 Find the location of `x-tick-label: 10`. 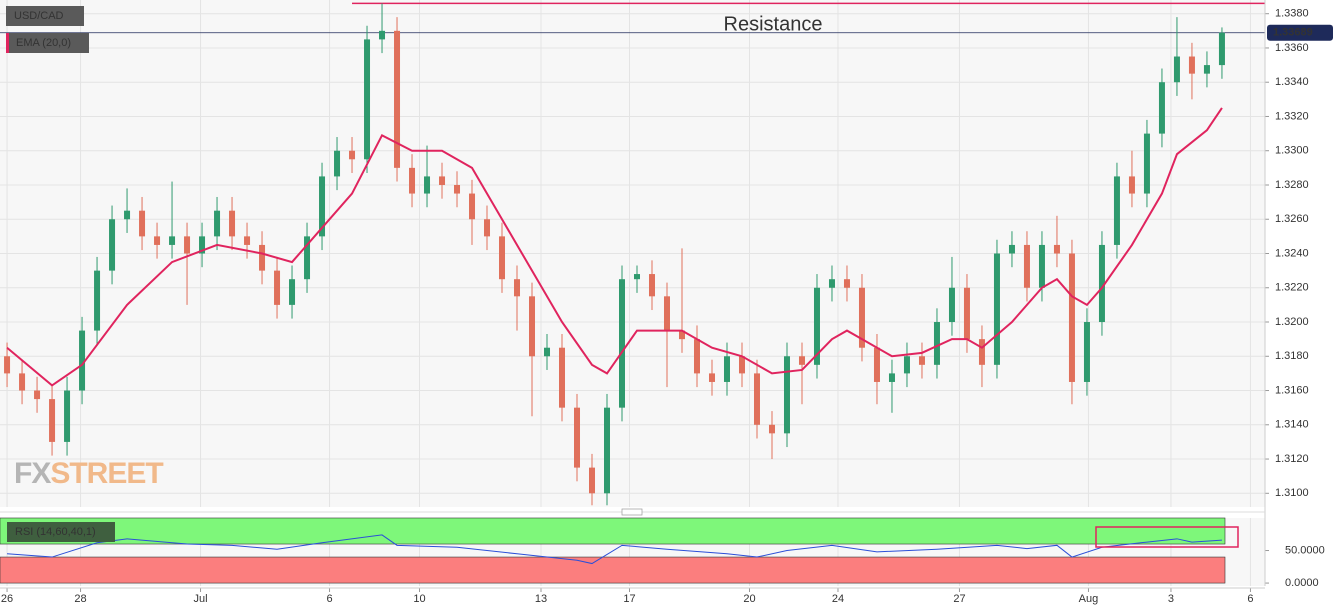

x-tick-label: 10 is located at coordinates (419, 599).